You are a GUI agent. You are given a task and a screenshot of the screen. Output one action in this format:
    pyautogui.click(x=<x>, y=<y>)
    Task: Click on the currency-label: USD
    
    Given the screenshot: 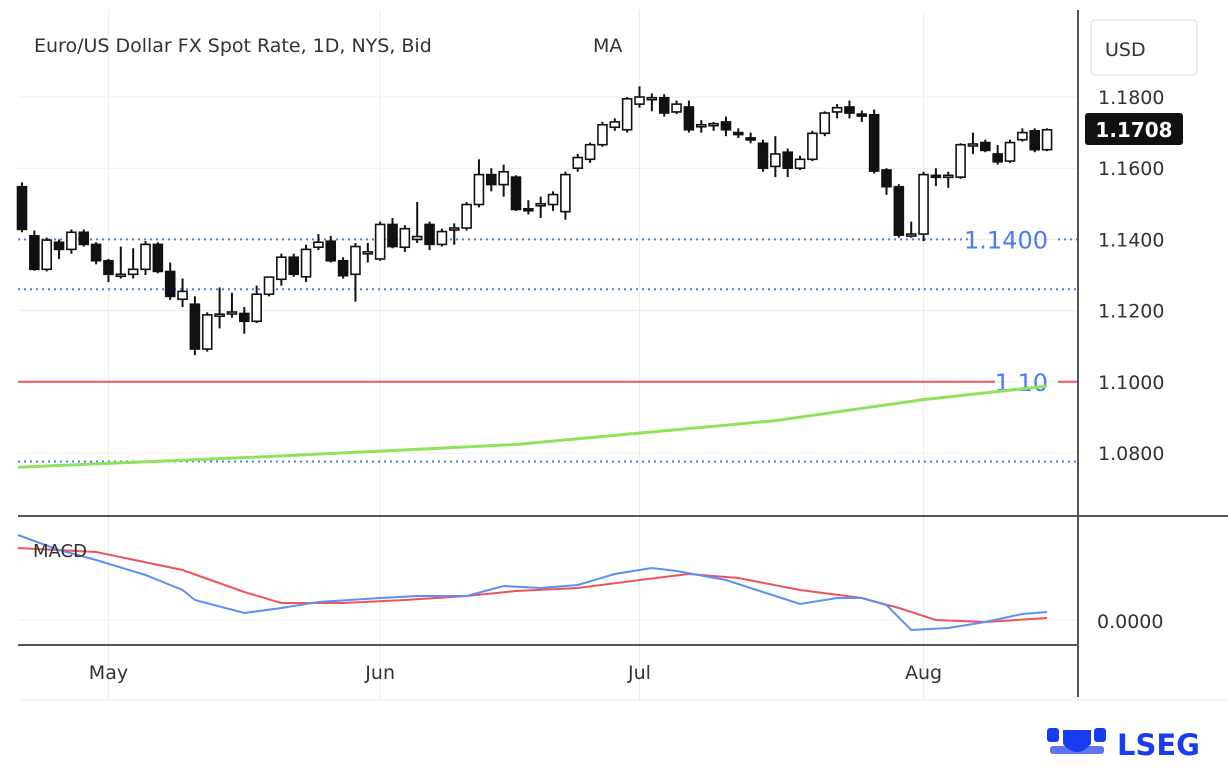 What is the action you would take?
    pyautogui.click(x=1125, y=50)
    